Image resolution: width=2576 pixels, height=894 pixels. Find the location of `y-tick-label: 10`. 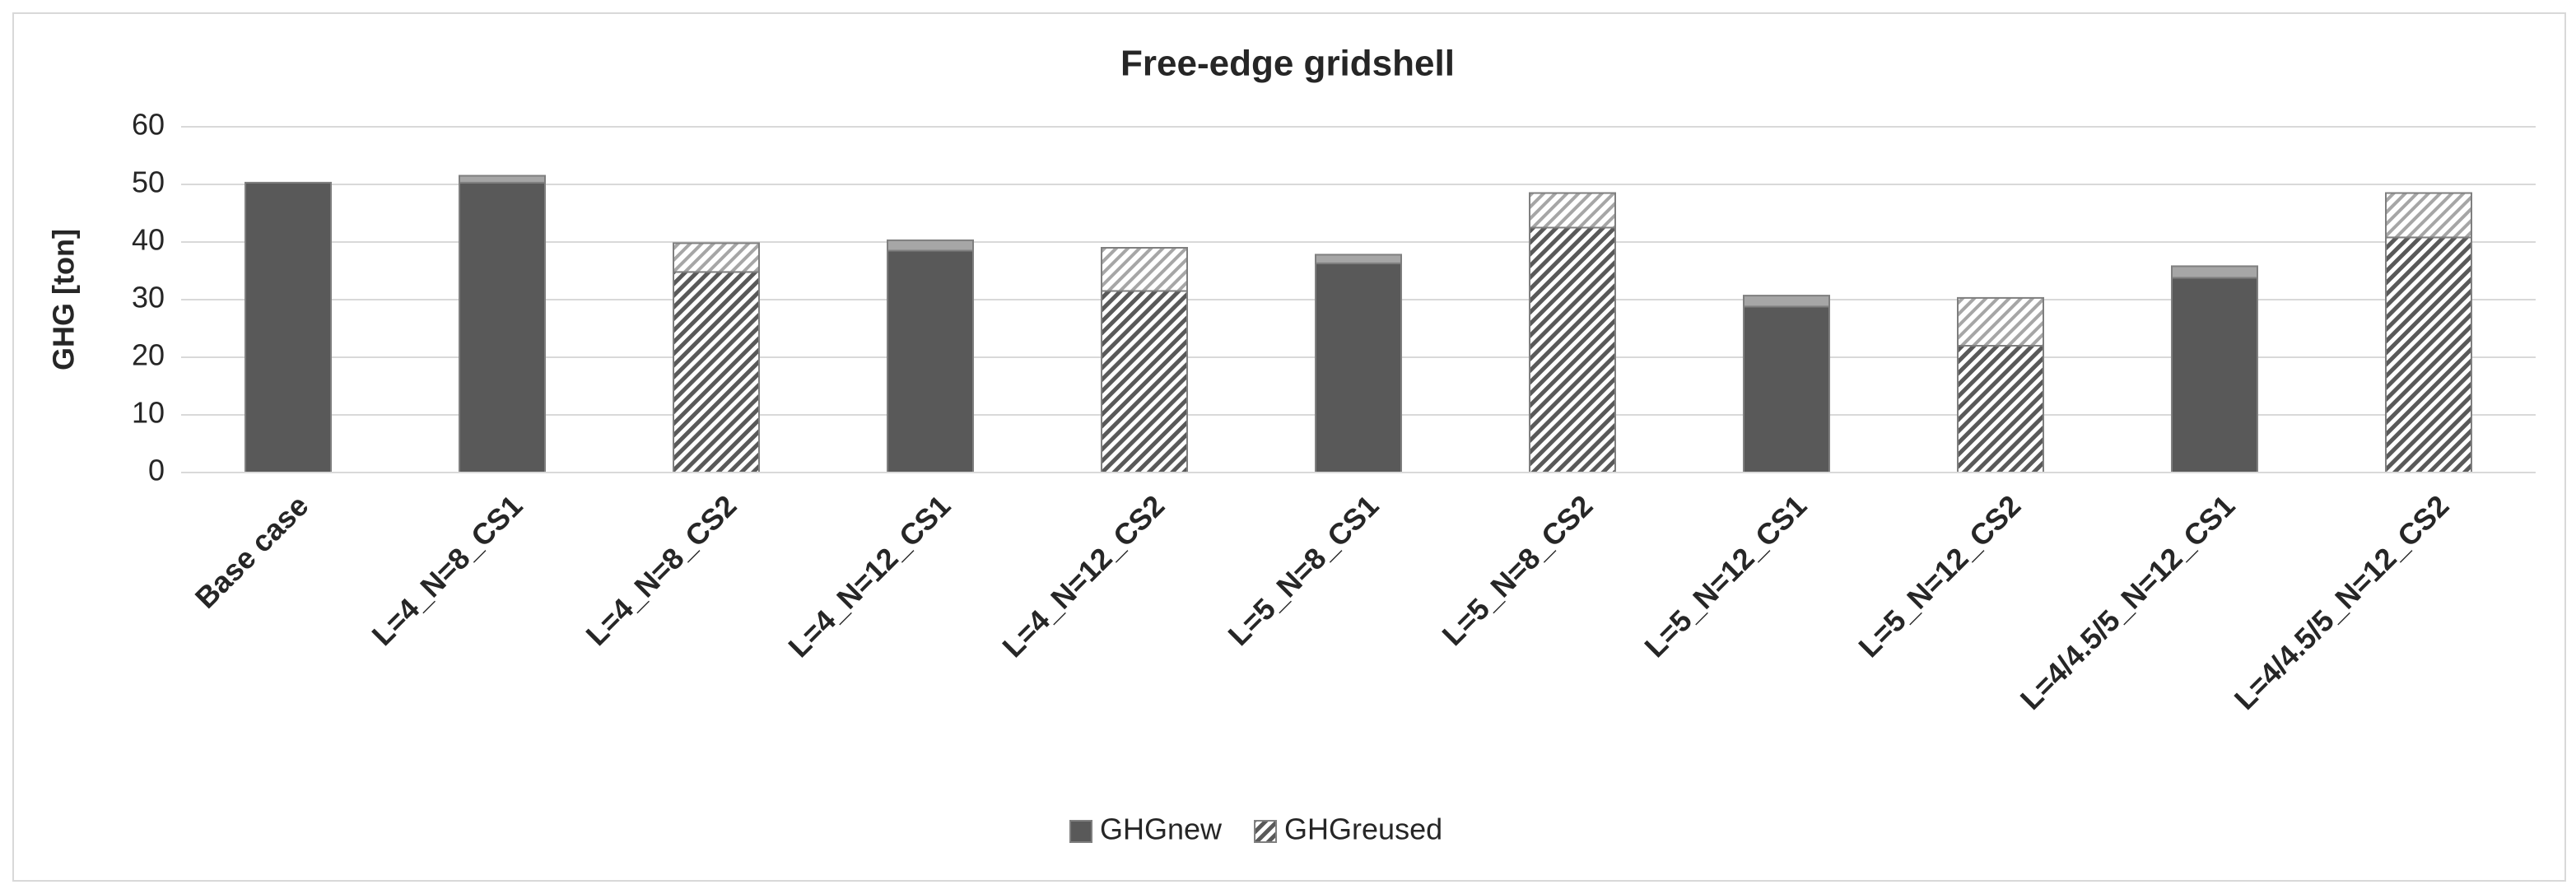

y-tick-label: 10 is located at coordinates (148, 413).